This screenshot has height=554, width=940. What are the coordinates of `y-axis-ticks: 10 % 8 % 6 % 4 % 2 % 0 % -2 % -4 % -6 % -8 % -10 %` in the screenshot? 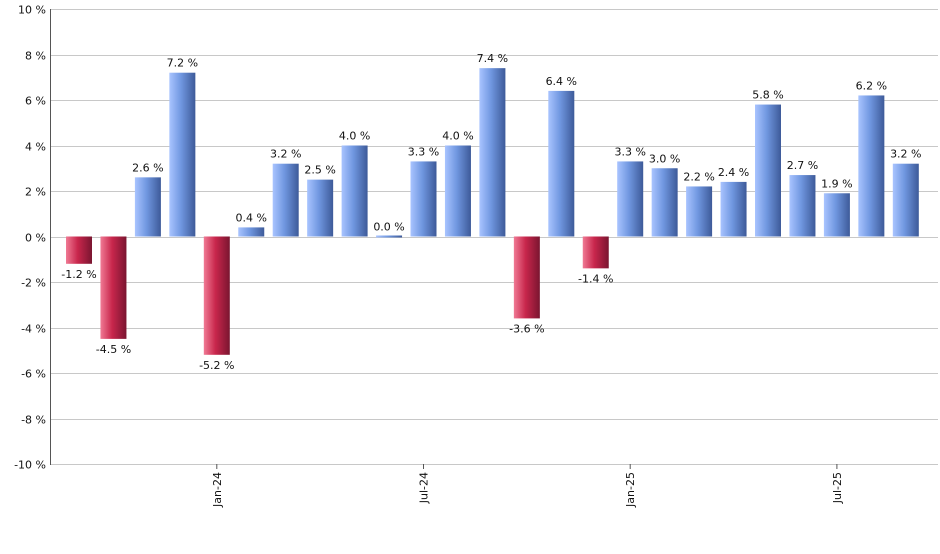 It's located at (30, 238).